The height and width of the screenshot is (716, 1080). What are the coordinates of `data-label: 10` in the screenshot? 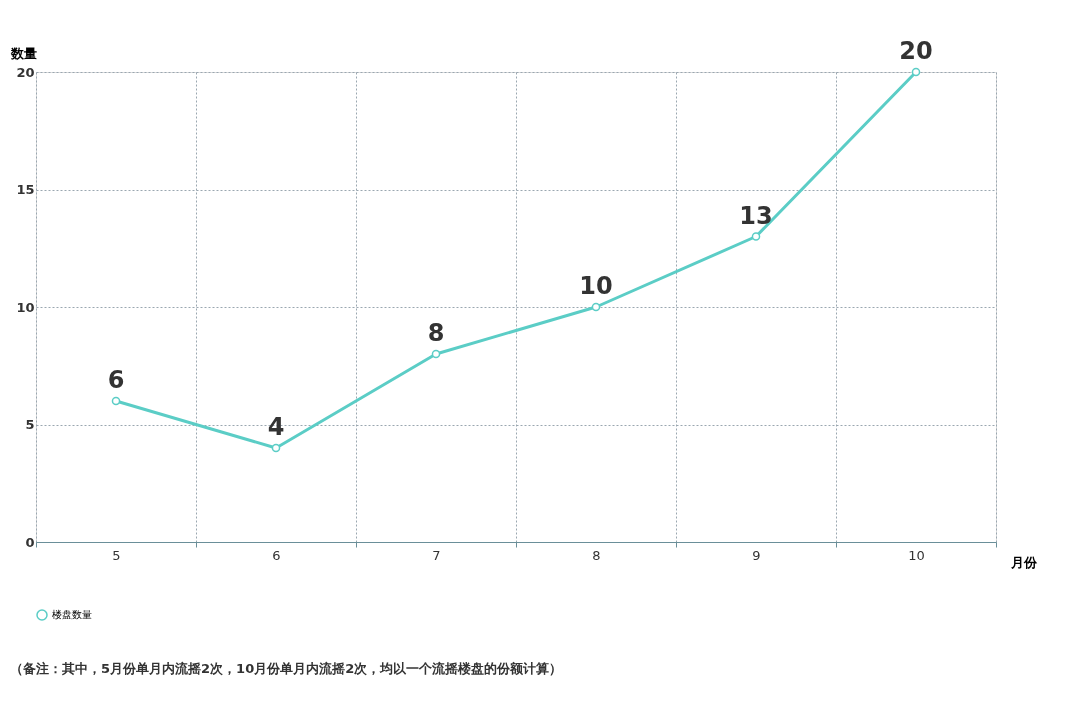 It's located at (596, 286).